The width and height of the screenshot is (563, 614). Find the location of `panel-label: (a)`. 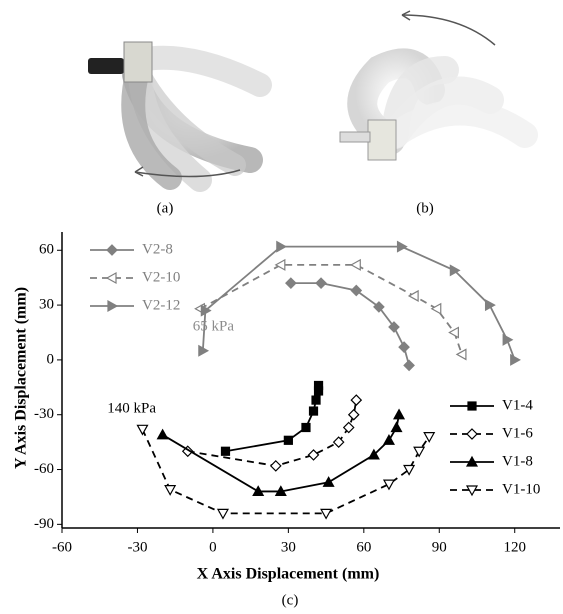

panel-label: (a) is located at coordinates (165, 208).